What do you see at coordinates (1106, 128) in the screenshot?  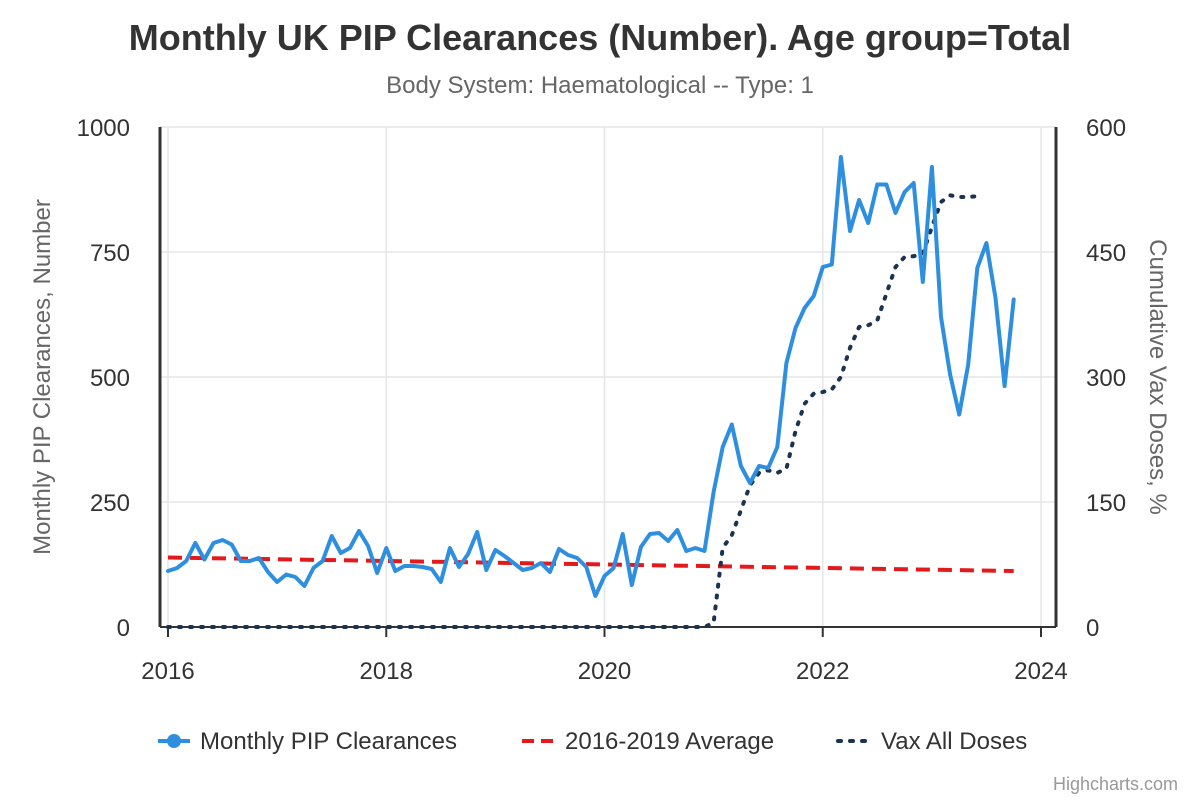 I see `y2-tick-label-4: 600` at bounding box center [1106, 128].